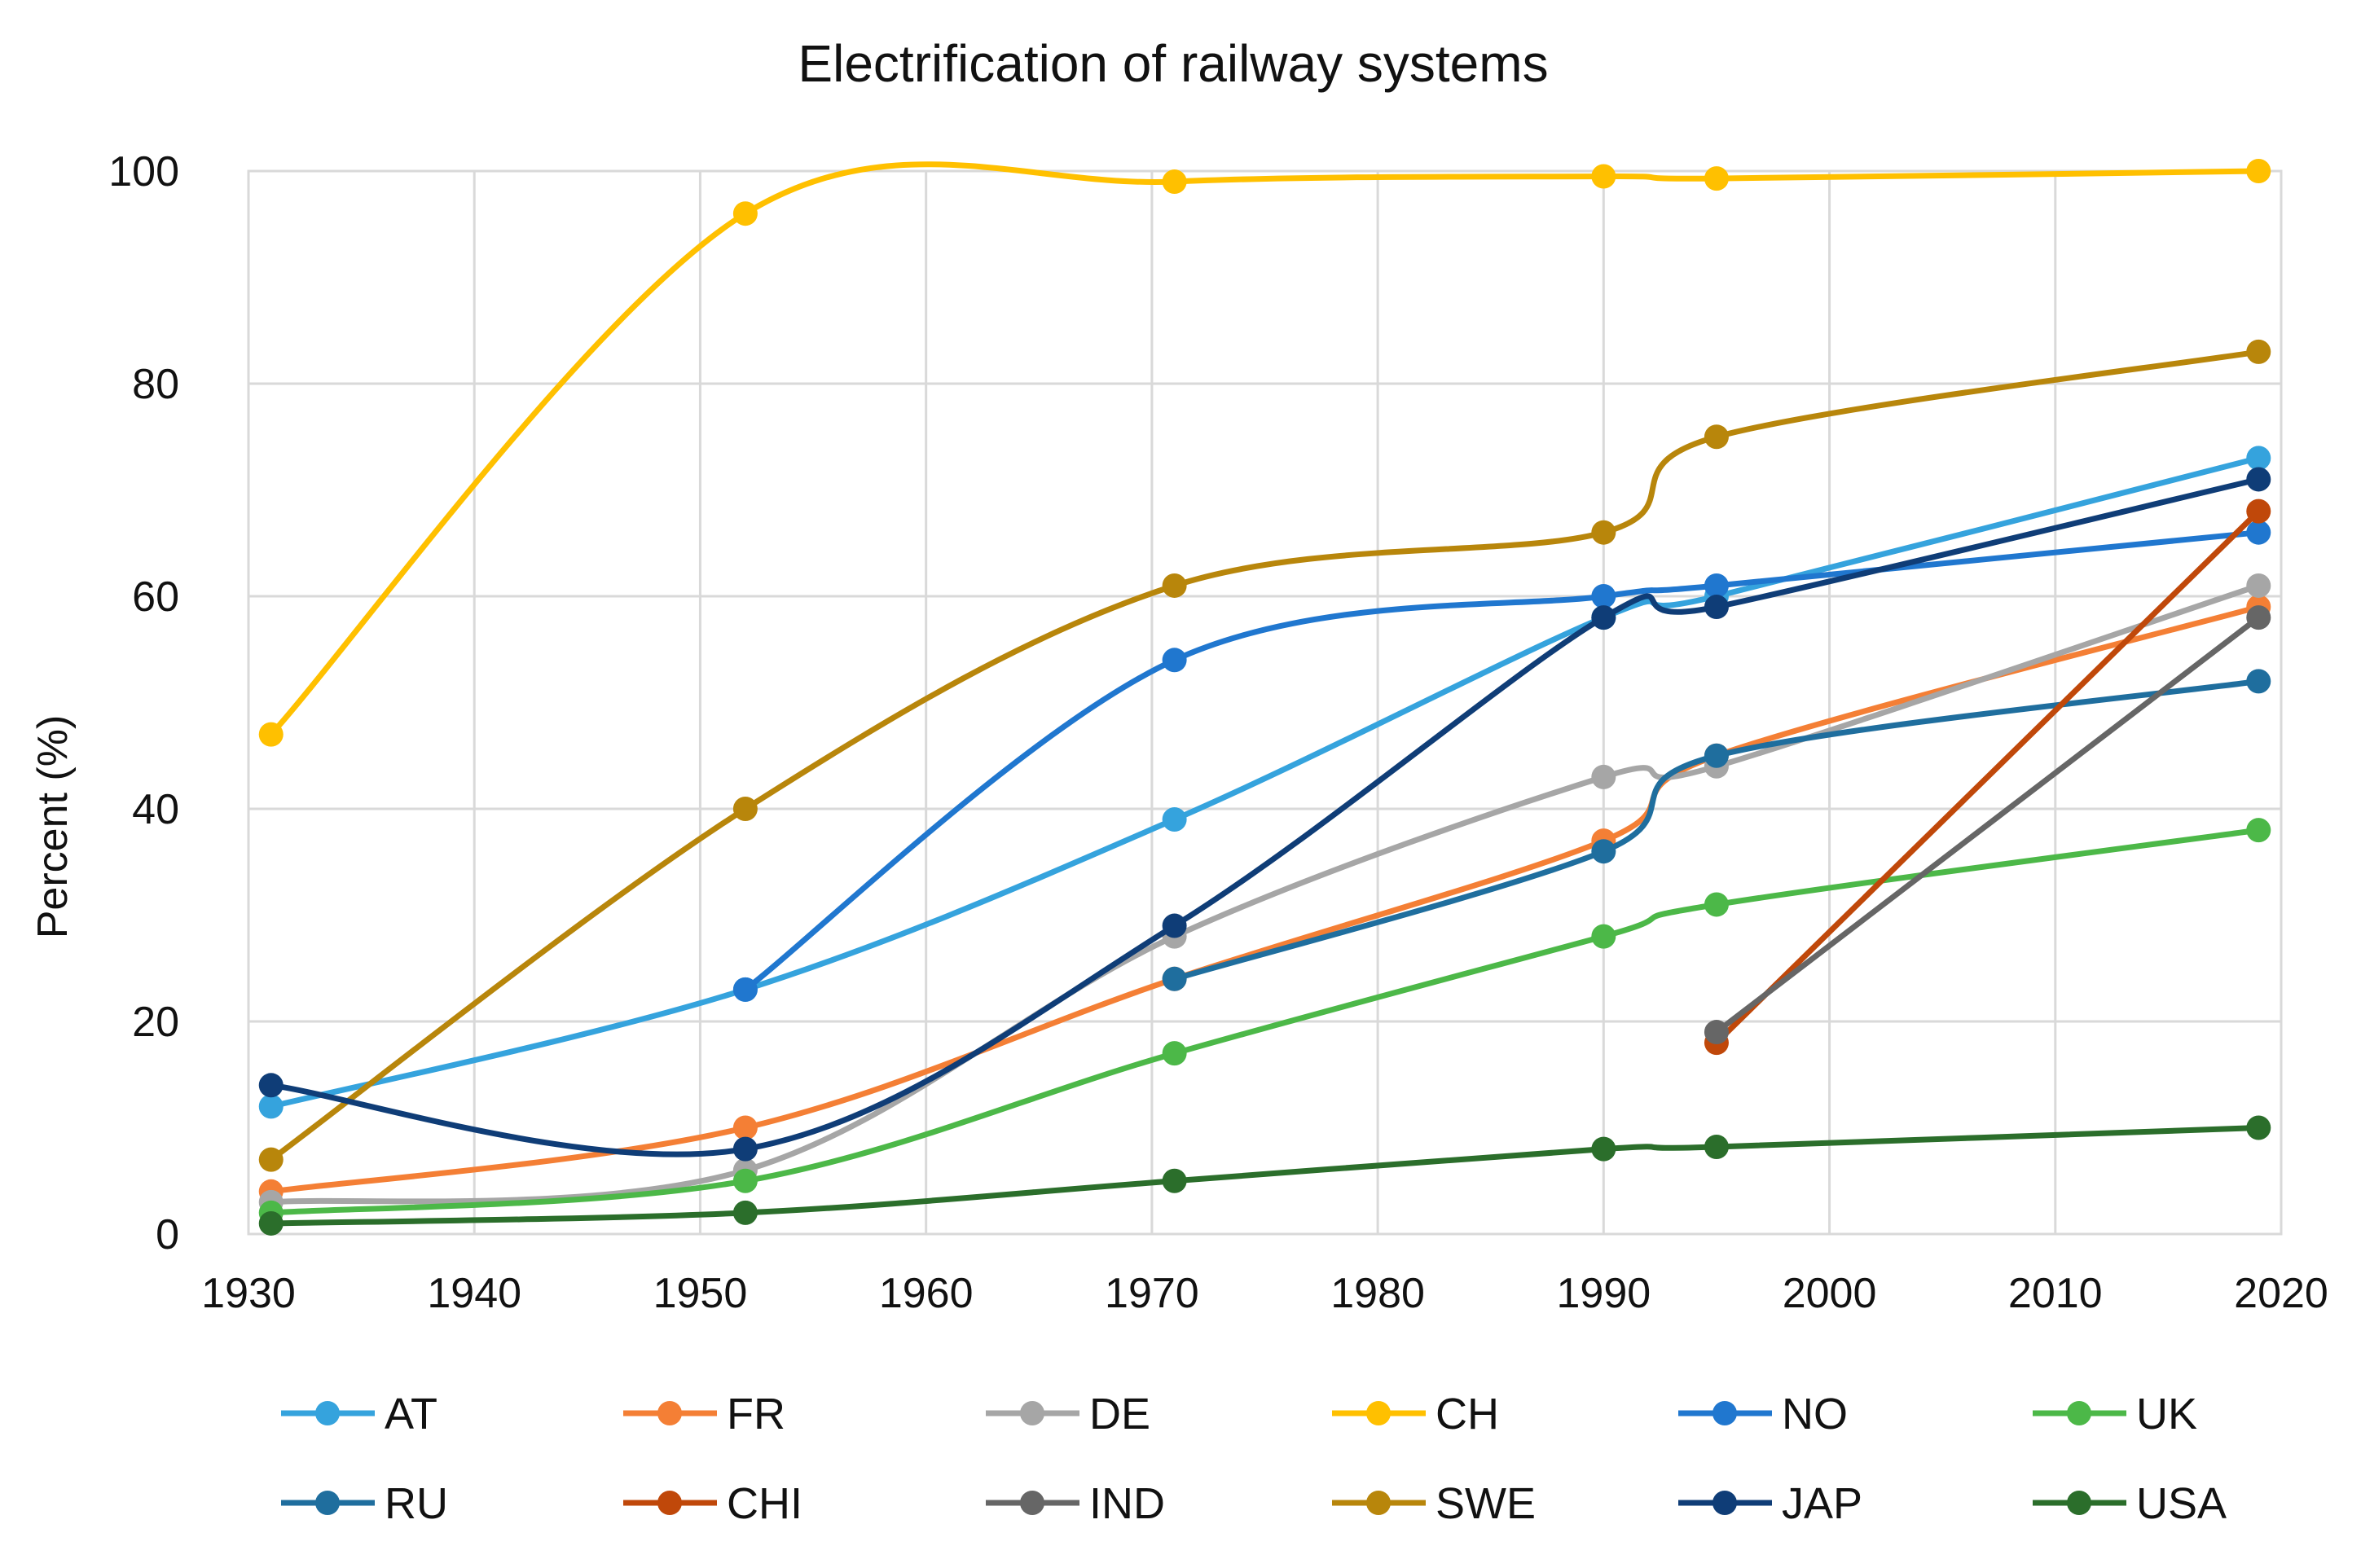  I want to click on series-ind, so click(1987, 825).